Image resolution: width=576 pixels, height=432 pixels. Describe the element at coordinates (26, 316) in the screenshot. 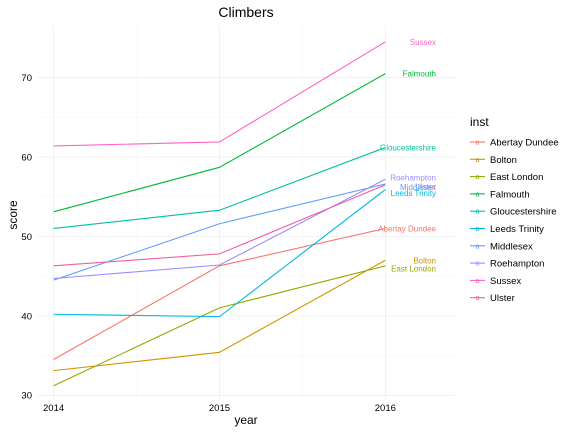

I see `y-tick-label: 40` at that location.